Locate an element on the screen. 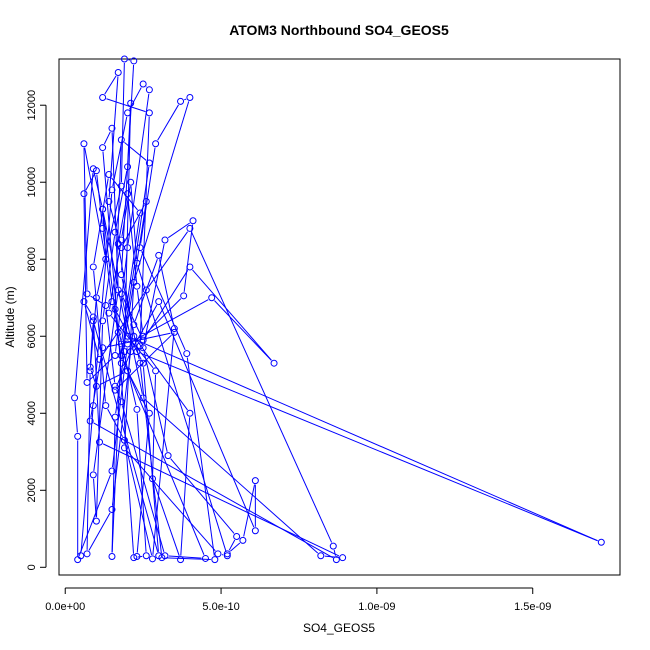 This screenshot has width=650, height=650. x-tick-label: 5.0e-10 is located at coordinates (220, 607).